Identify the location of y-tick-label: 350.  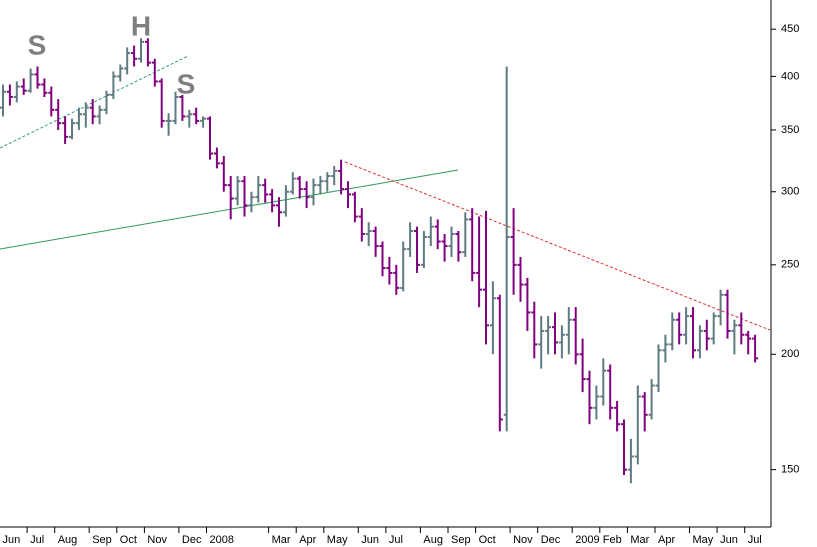
(790, 130).